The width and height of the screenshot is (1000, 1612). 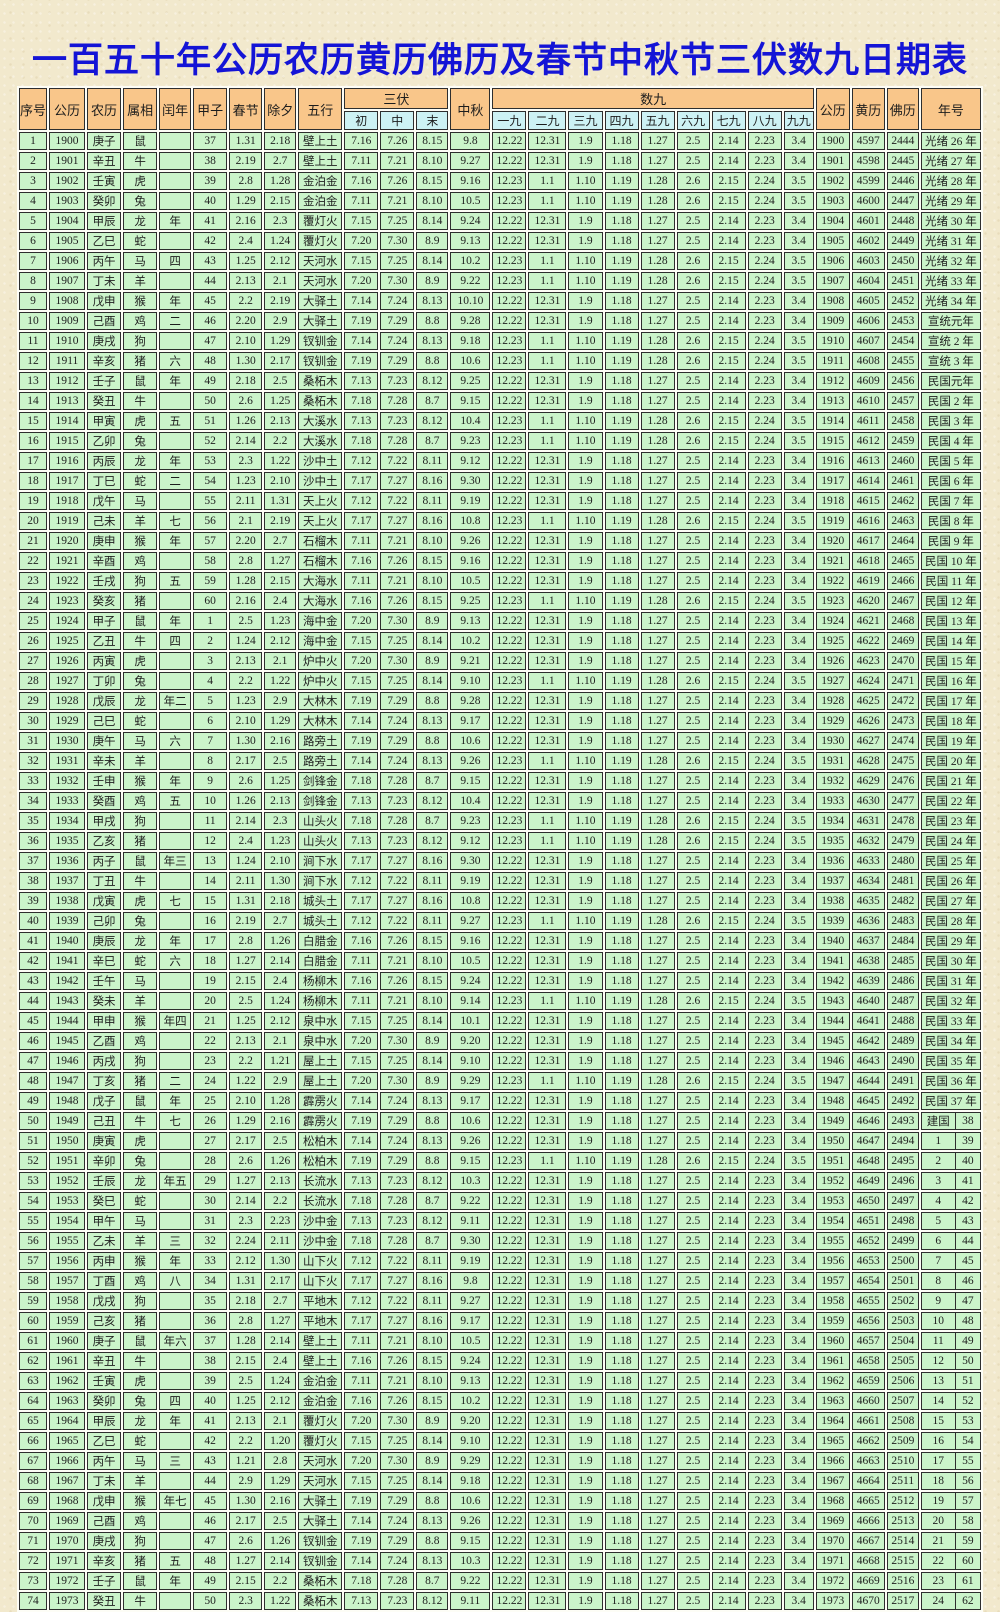 What do you see at coordinates (320, 1061) in the screenshot?
I see `cell-wuxing: 屋上土` at bounding box center [320, 1061].